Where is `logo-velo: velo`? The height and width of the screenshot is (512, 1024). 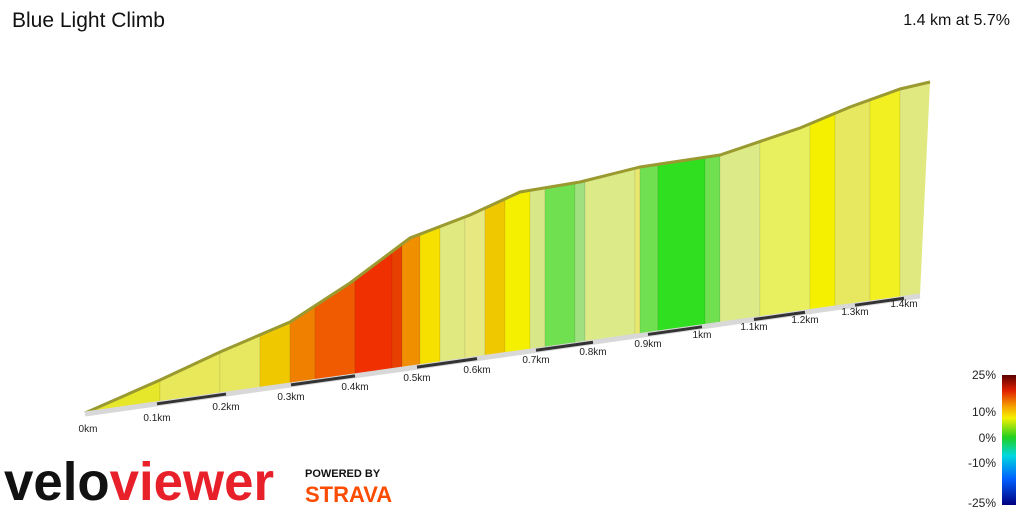 logo-velo: velo is located at coordinates (57, 482).